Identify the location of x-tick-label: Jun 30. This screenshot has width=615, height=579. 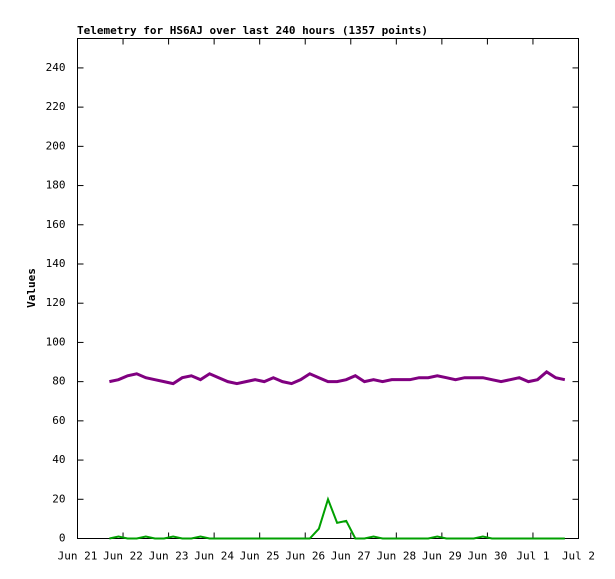
(488, 556).